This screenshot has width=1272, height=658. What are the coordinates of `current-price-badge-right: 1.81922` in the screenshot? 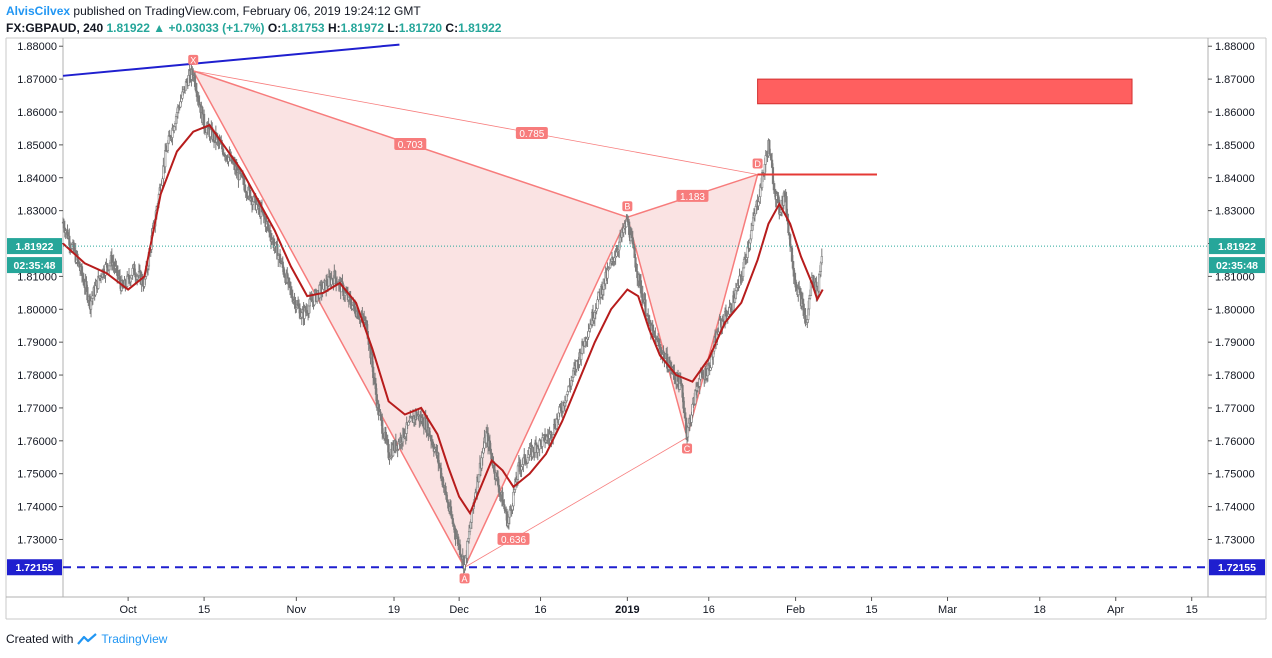 It's located at (1237, 247).